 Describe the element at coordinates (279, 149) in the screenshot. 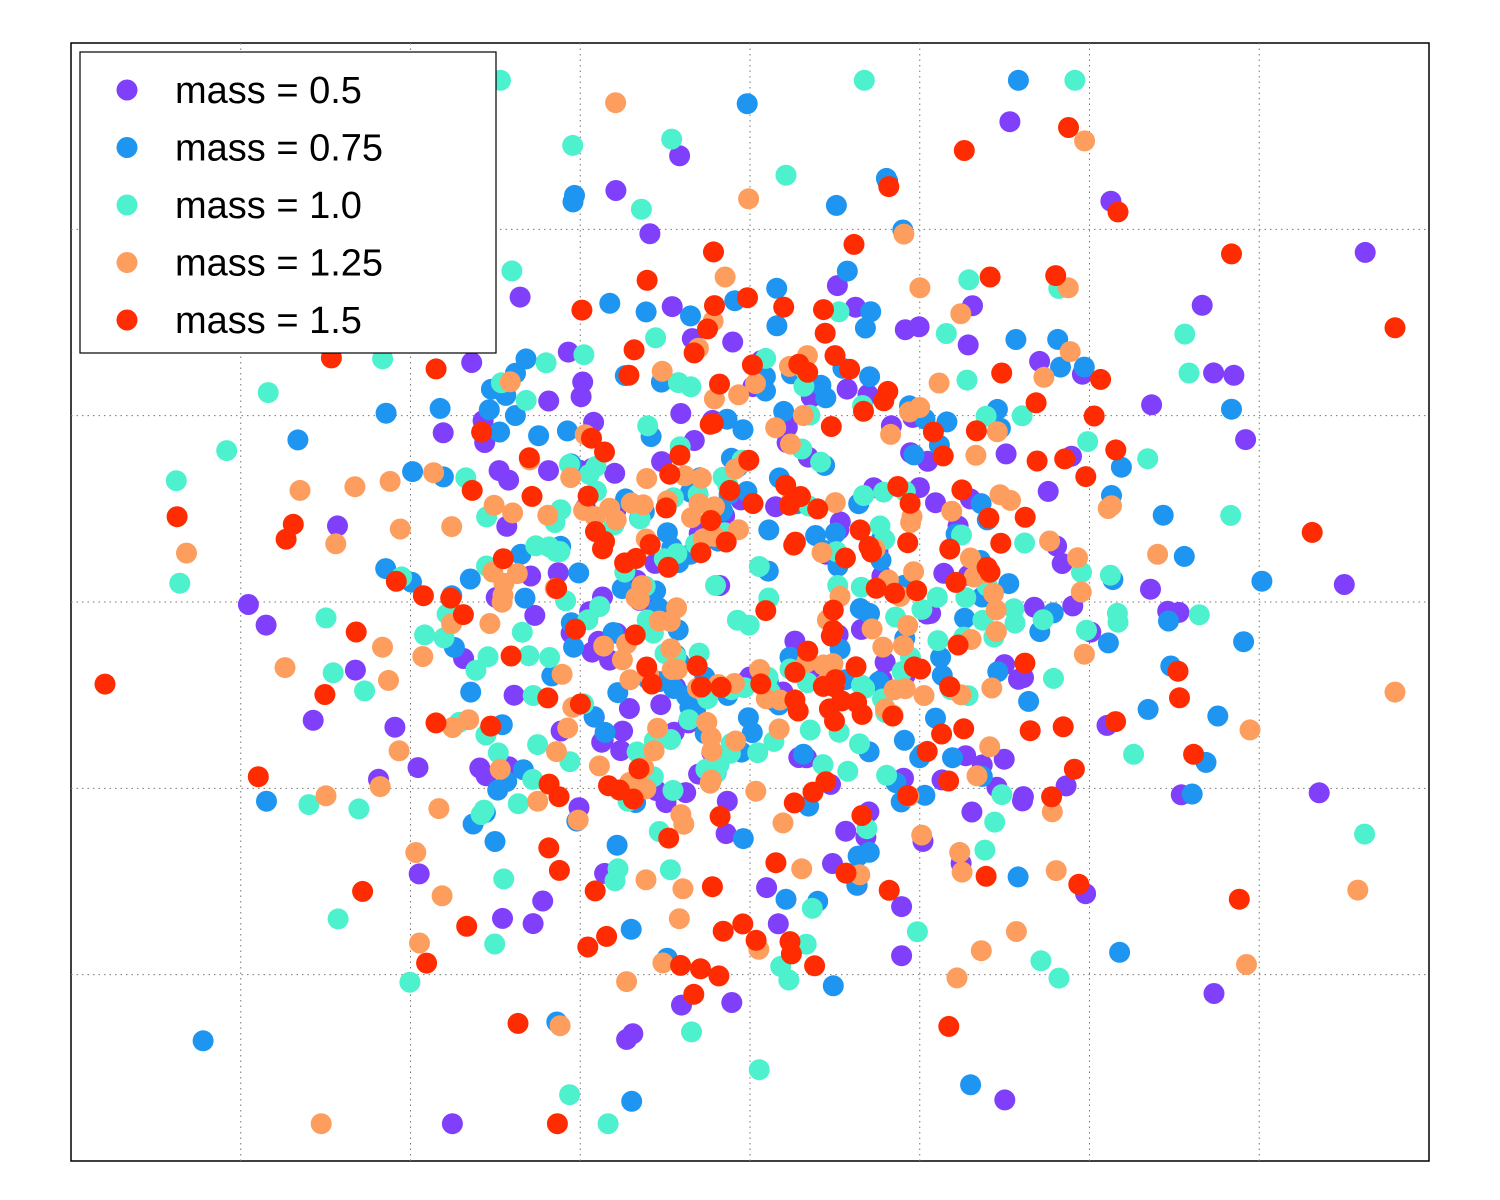

I see `legend-label: mass = 0.75` at that location.